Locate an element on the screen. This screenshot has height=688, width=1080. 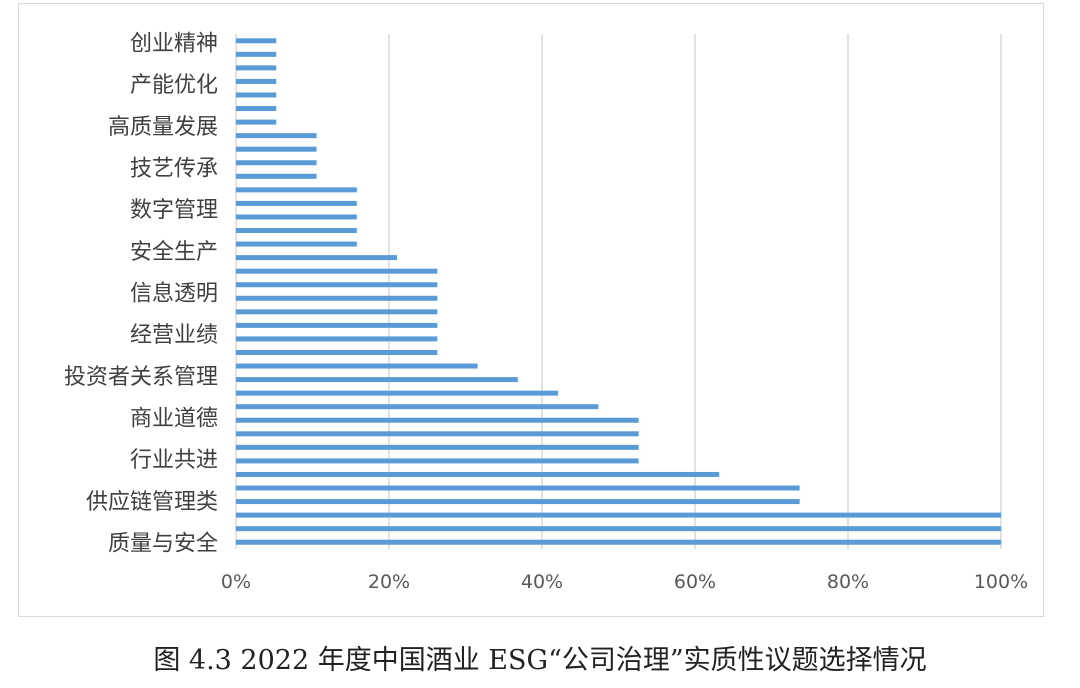
category-label: 数字管理 is located at coordinates (174, 210).